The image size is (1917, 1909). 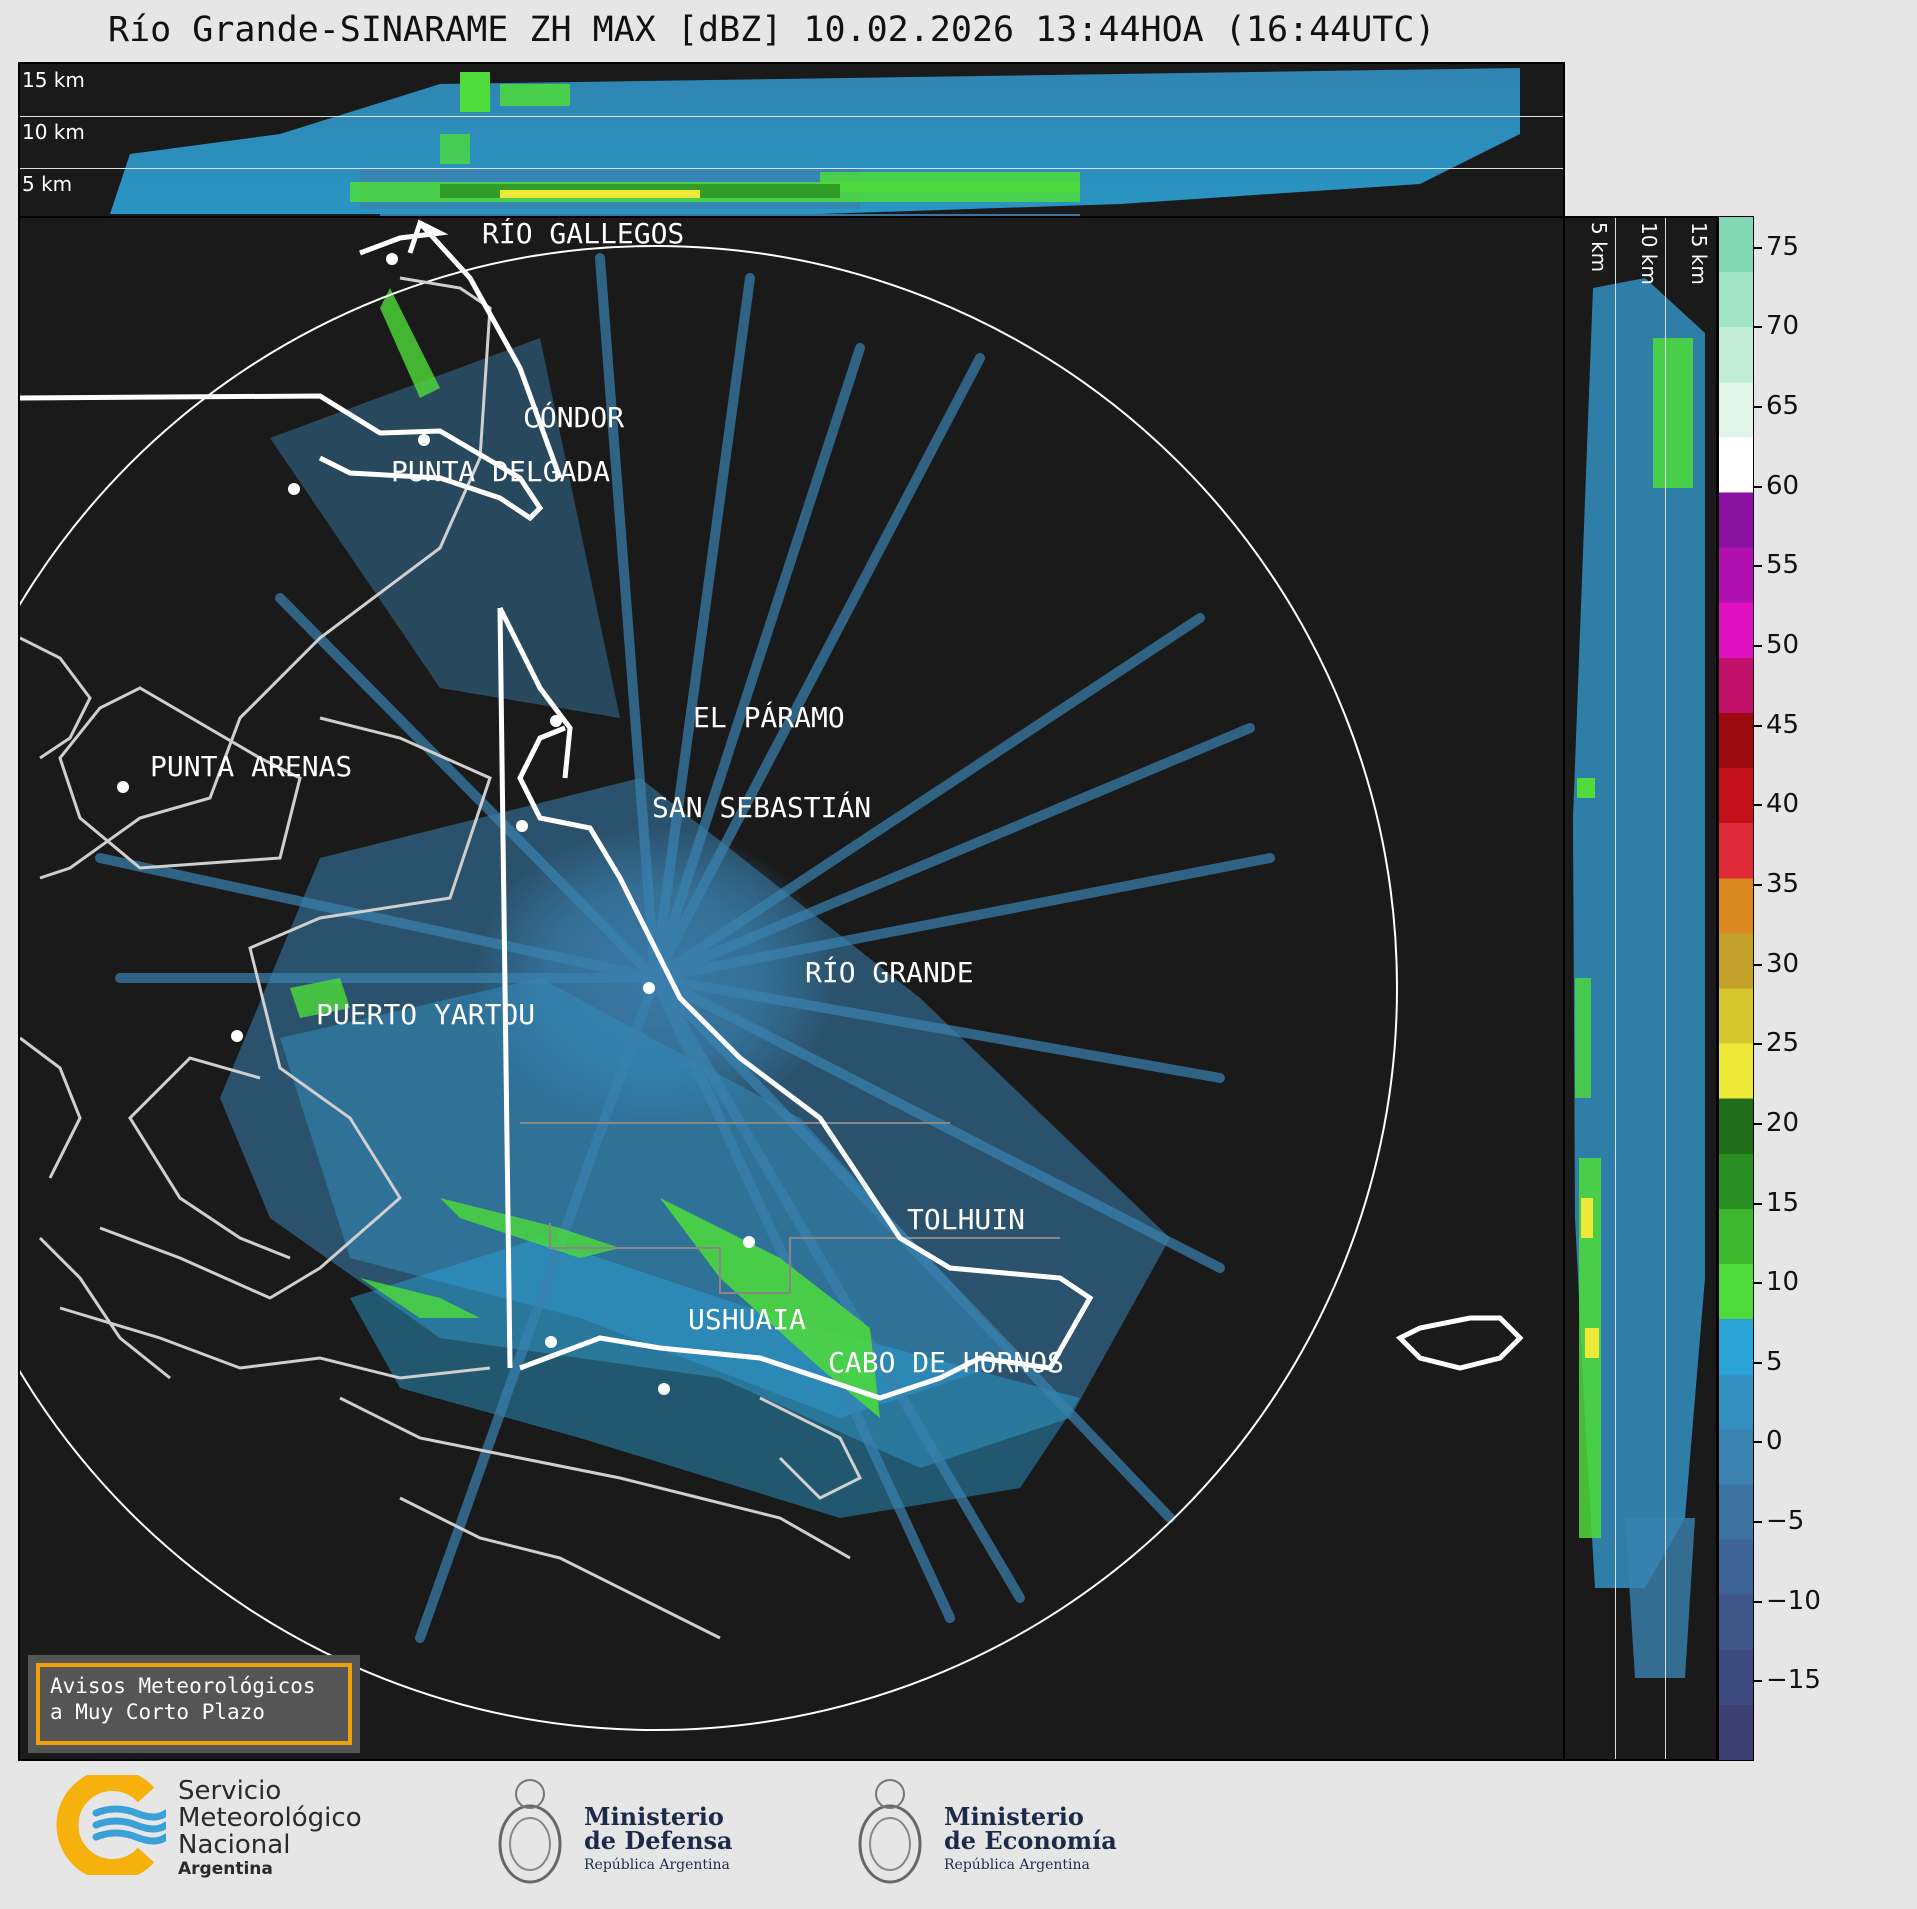 I want to click on colorbar-tick-label: 50, so click(x=1783, y=645).